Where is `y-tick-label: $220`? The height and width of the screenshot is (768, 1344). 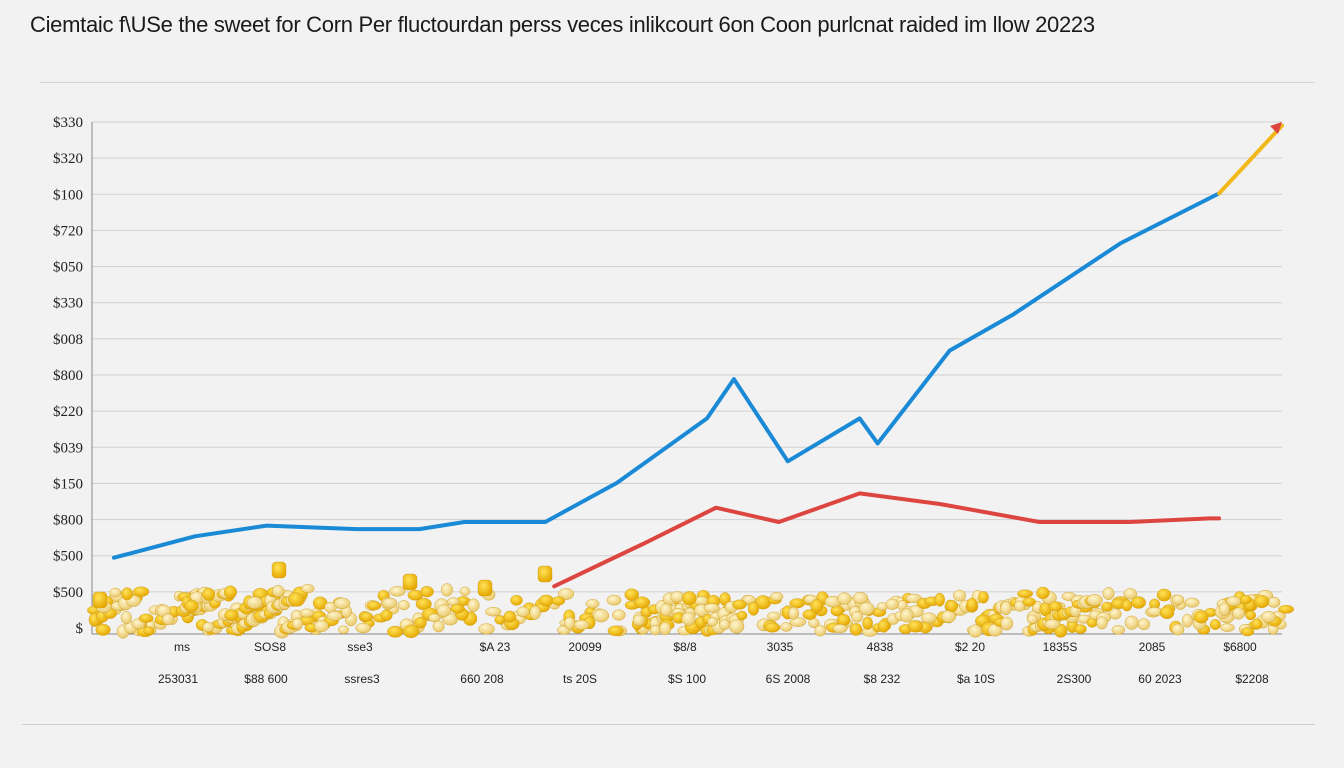
y-tick-label: $220 is located at coordinates (68, 412).